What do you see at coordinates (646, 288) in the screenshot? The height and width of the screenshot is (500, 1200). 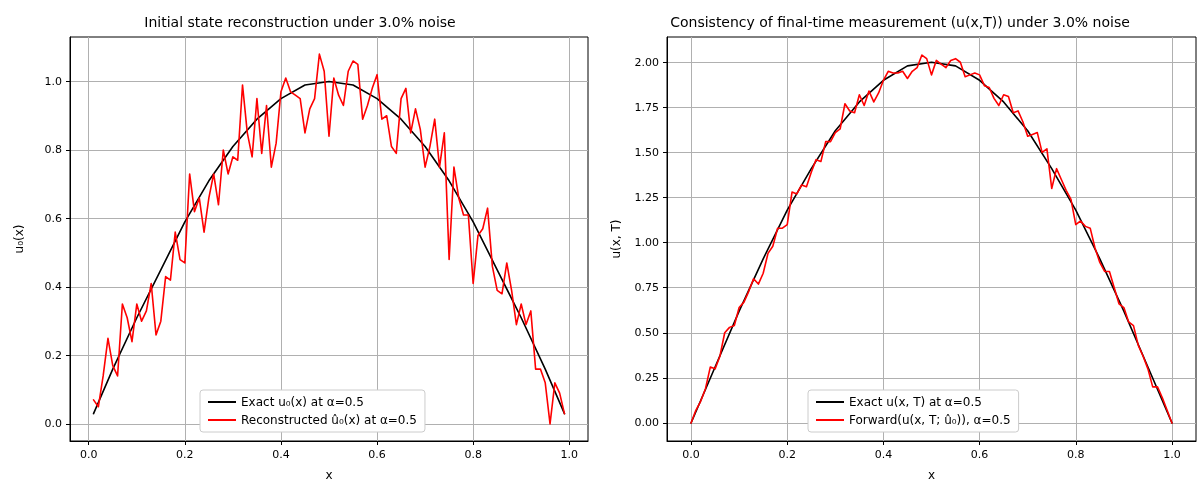 I see `y-tick-label: 0.75` at bounding box center [646, 288].